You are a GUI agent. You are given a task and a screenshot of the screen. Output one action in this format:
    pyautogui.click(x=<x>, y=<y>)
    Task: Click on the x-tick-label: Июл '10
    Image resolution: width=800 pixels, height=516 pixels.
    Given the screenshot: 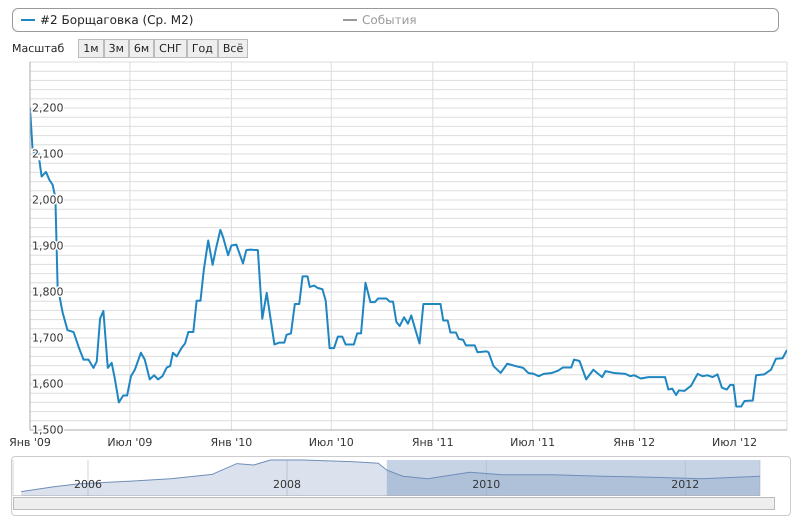 What is the action you would take?
    pyautogui.click(x=331, y=442)
    